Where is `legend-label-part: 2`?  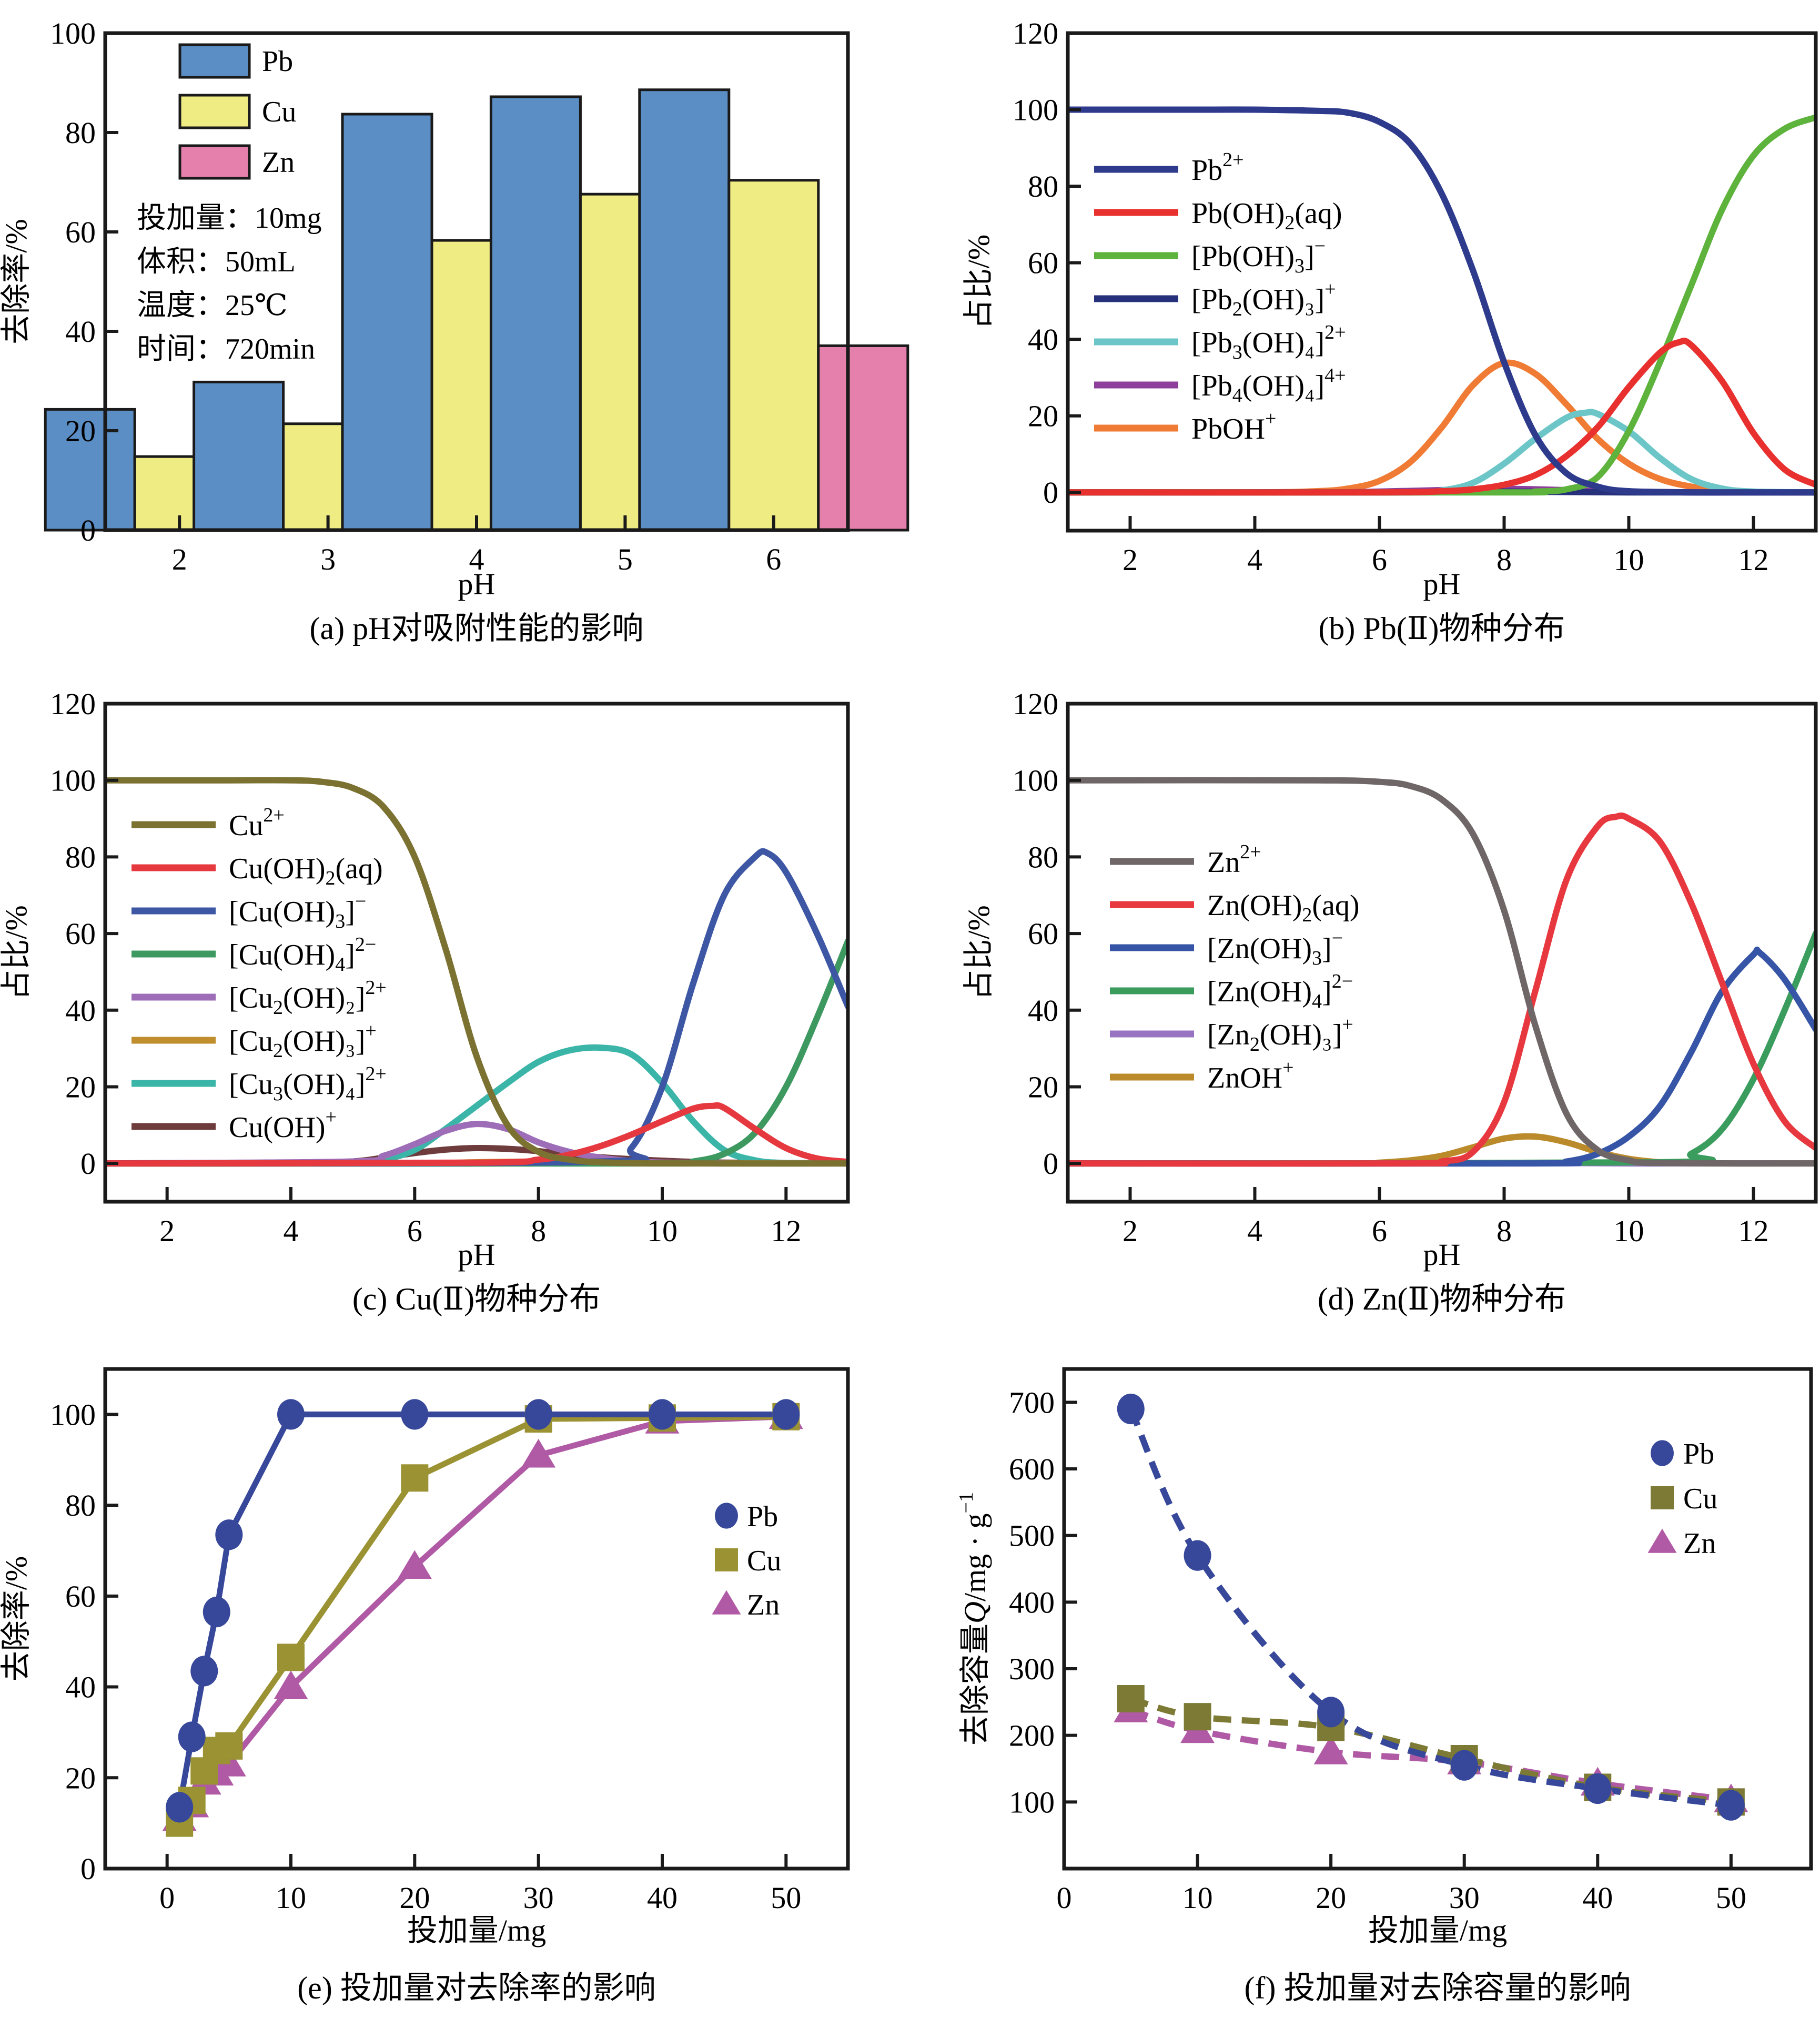 legend-label-part: 2 is located at coordinates (1237, 309).